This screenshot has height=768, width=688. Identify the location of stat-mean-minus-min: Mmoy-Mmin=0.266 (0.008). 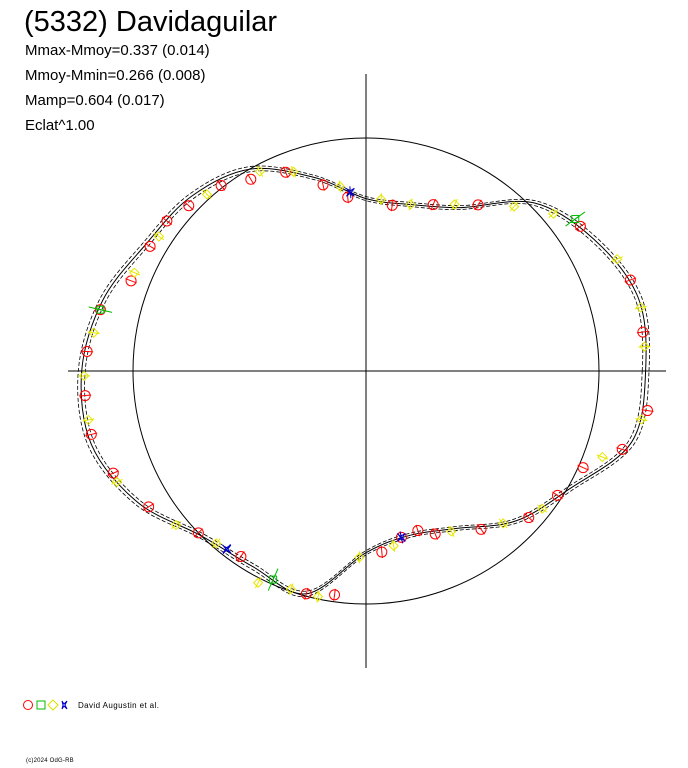
(115, 75).